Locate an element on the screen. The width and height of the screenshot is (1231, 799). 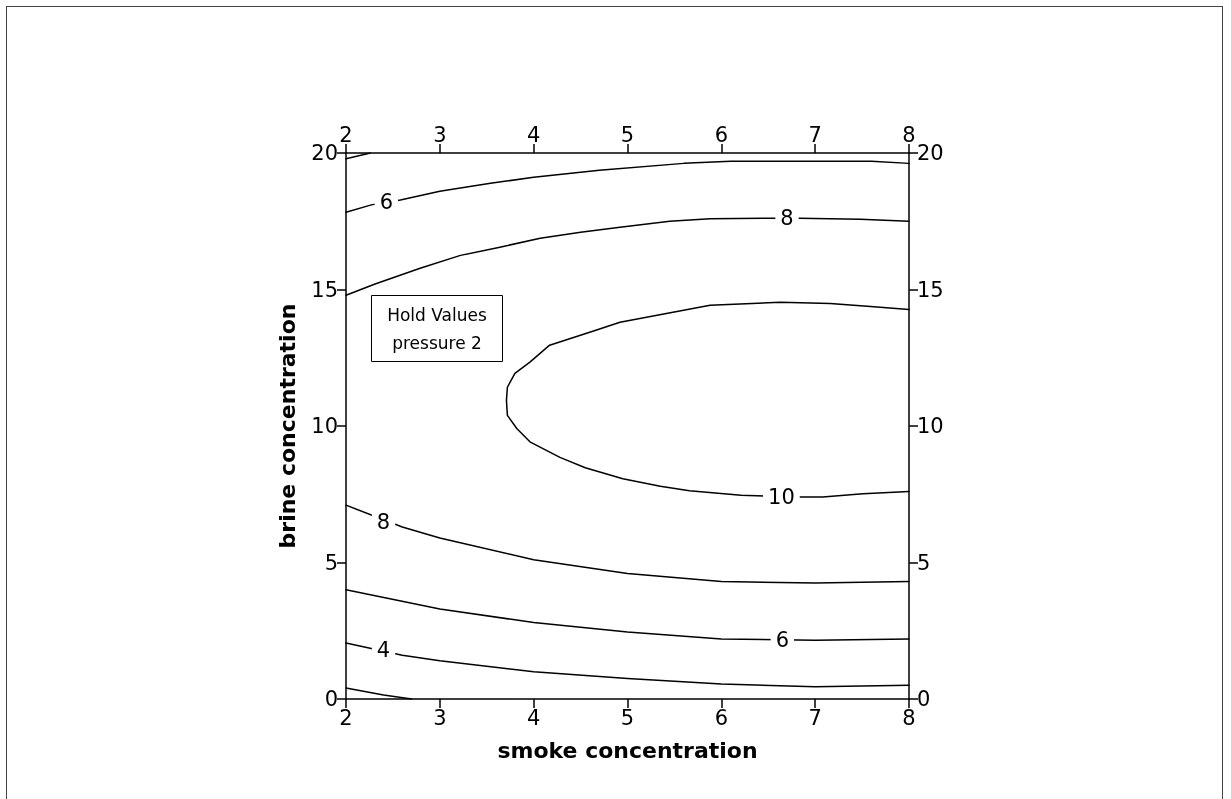
x-tick-label: 6 is located at coordinates (721, 717).